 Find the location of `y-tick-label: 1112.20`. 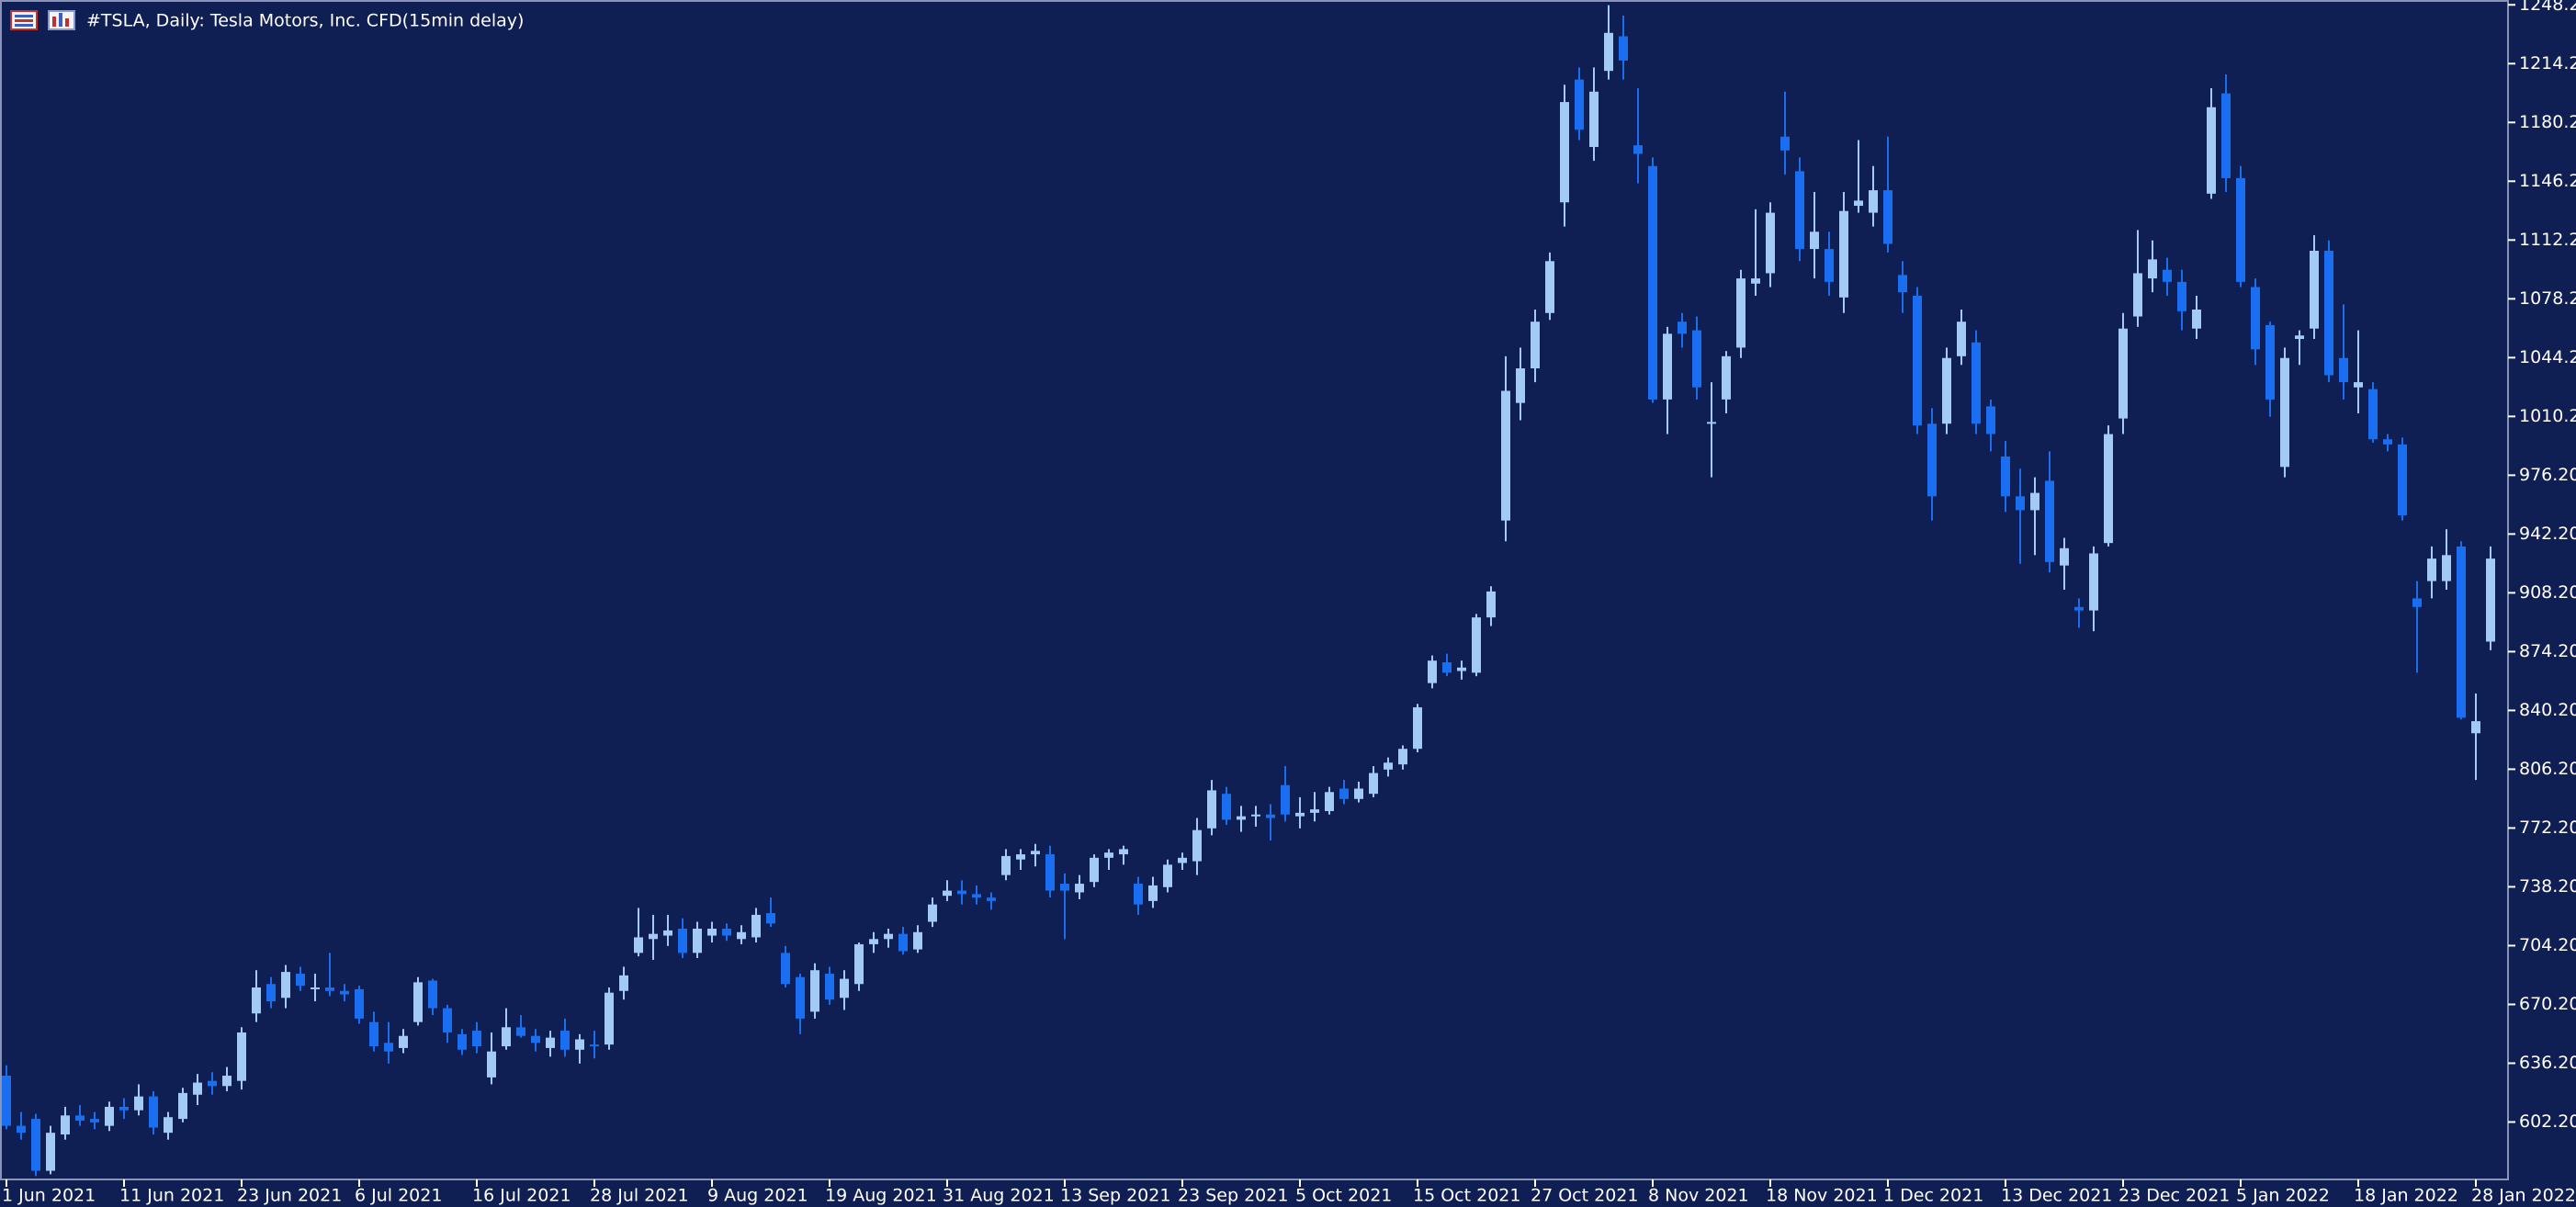

y-tick-label: 1112.20 is located at coordinates (2547, 240).